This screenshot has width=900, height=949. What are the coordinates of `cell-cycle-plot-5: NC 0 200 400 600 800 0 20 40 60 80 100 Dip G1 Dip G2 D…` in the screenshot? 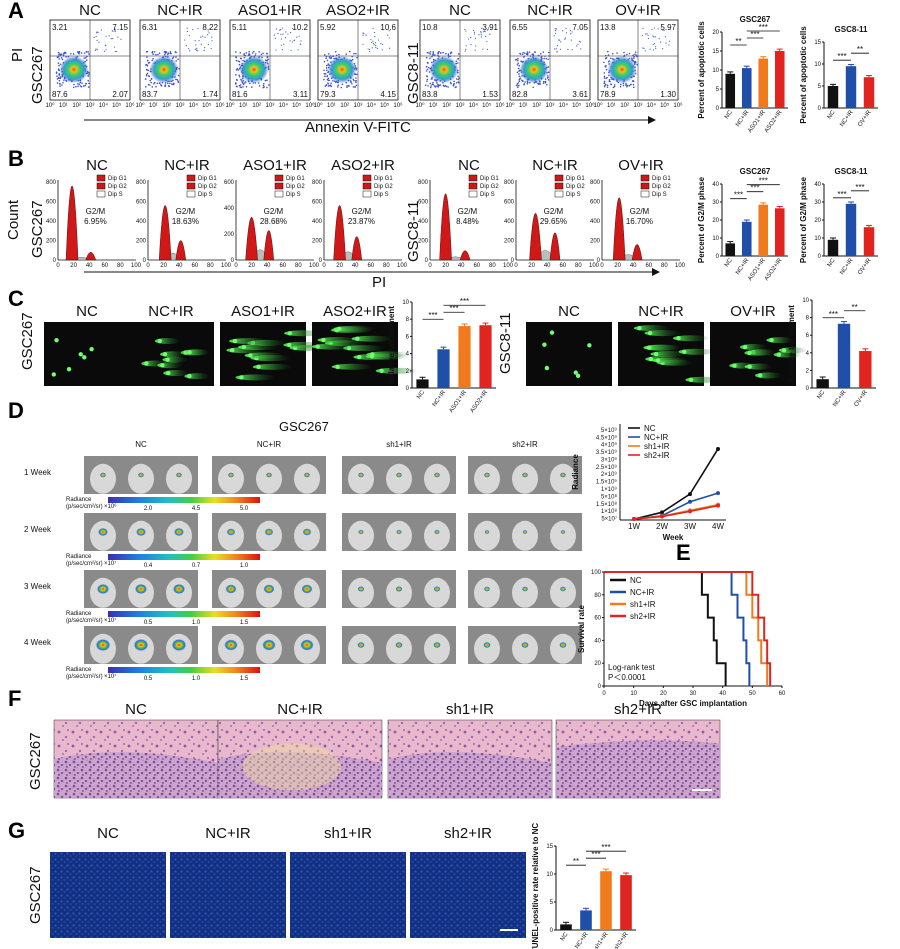 It's located at (466, 213).